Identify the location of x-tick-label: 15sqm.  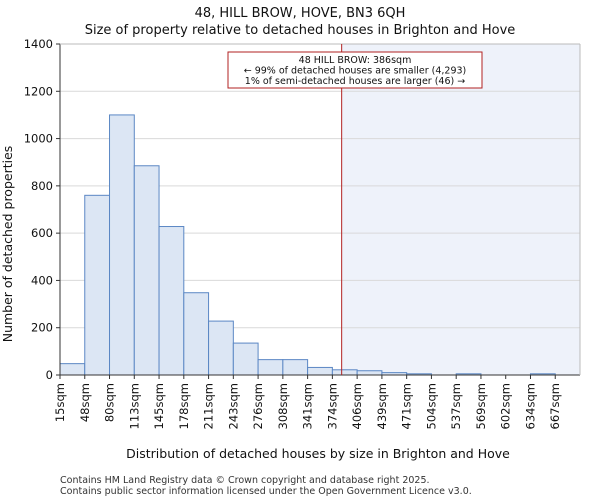
(60, 402).